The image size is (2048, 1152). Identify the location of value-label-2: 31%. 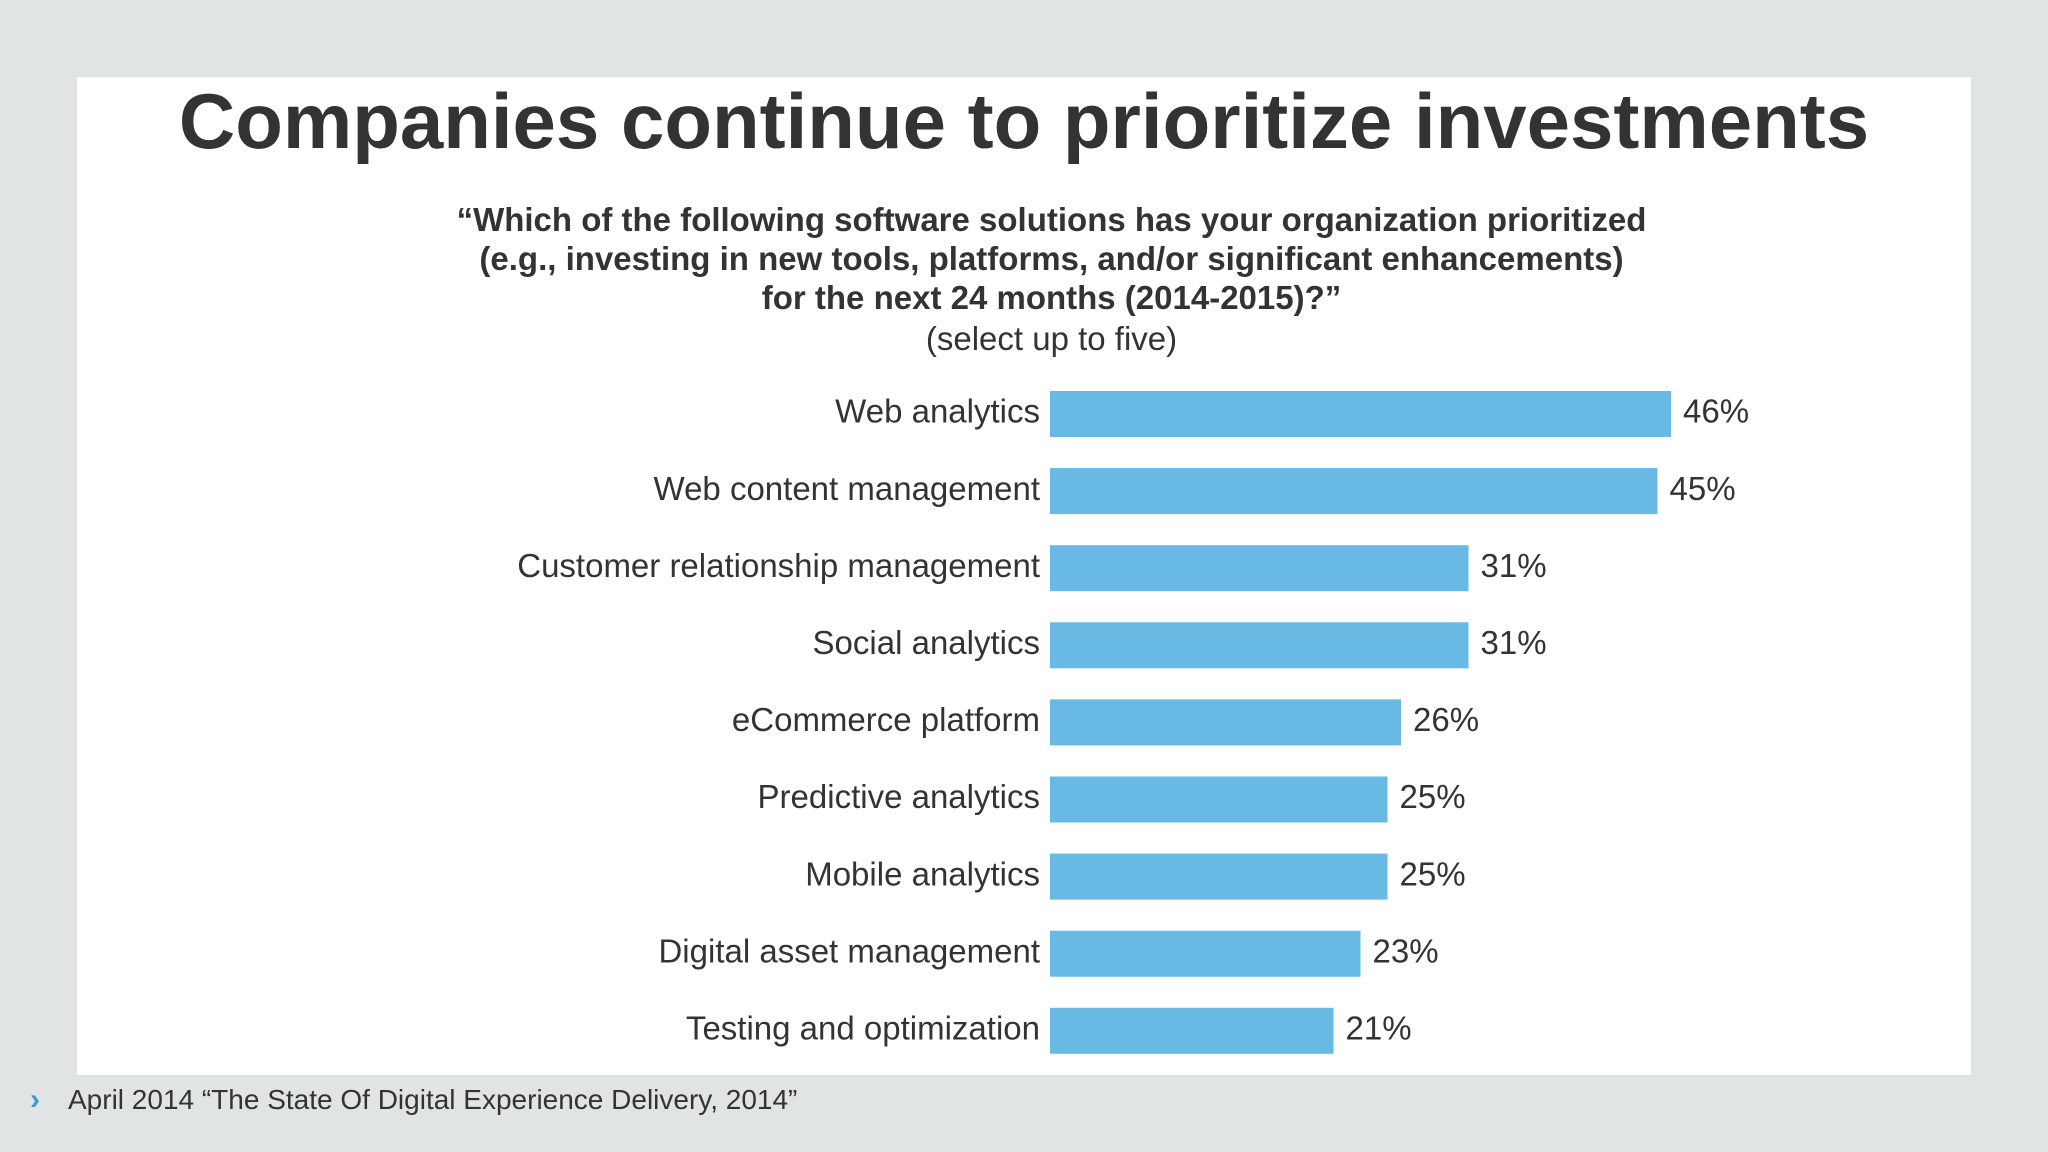
(1514, 565).